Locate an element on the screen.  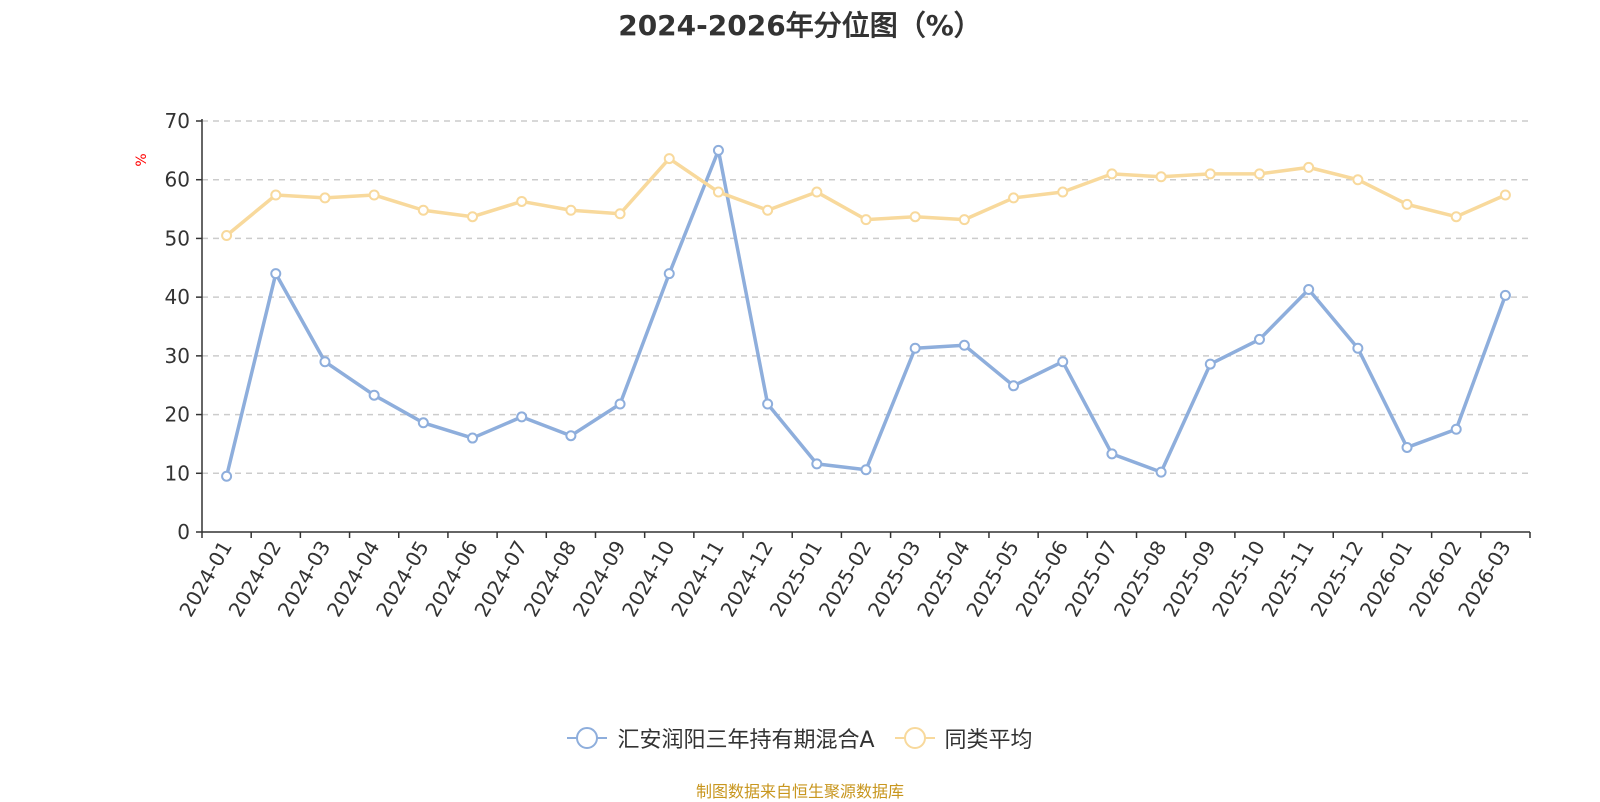
legend-item-0: 汇安润阳三年持有期混合A is located at coordinates (721, 738).